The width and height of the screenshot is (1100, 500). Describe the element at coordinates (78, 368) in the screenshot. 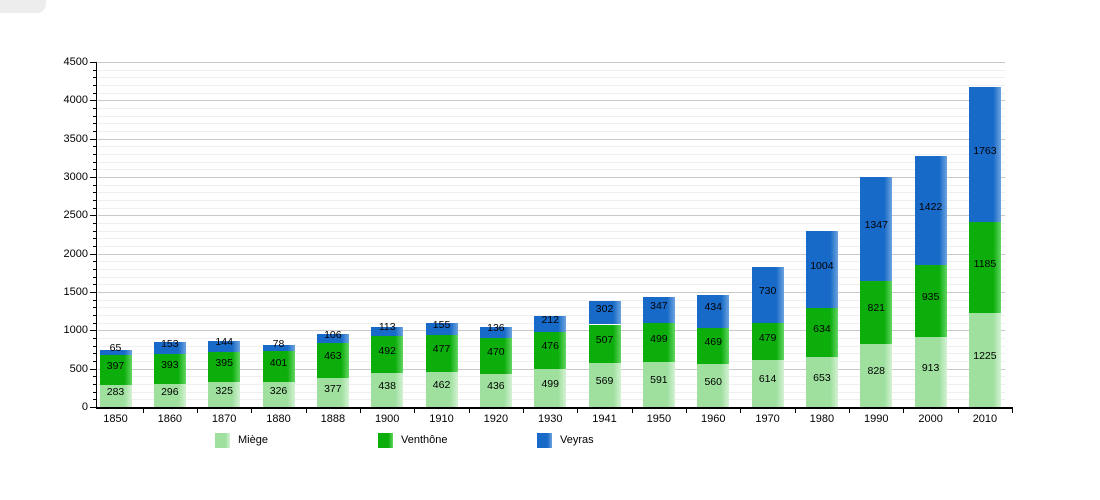

I see `y-axis-tick-label: 500` at that location.